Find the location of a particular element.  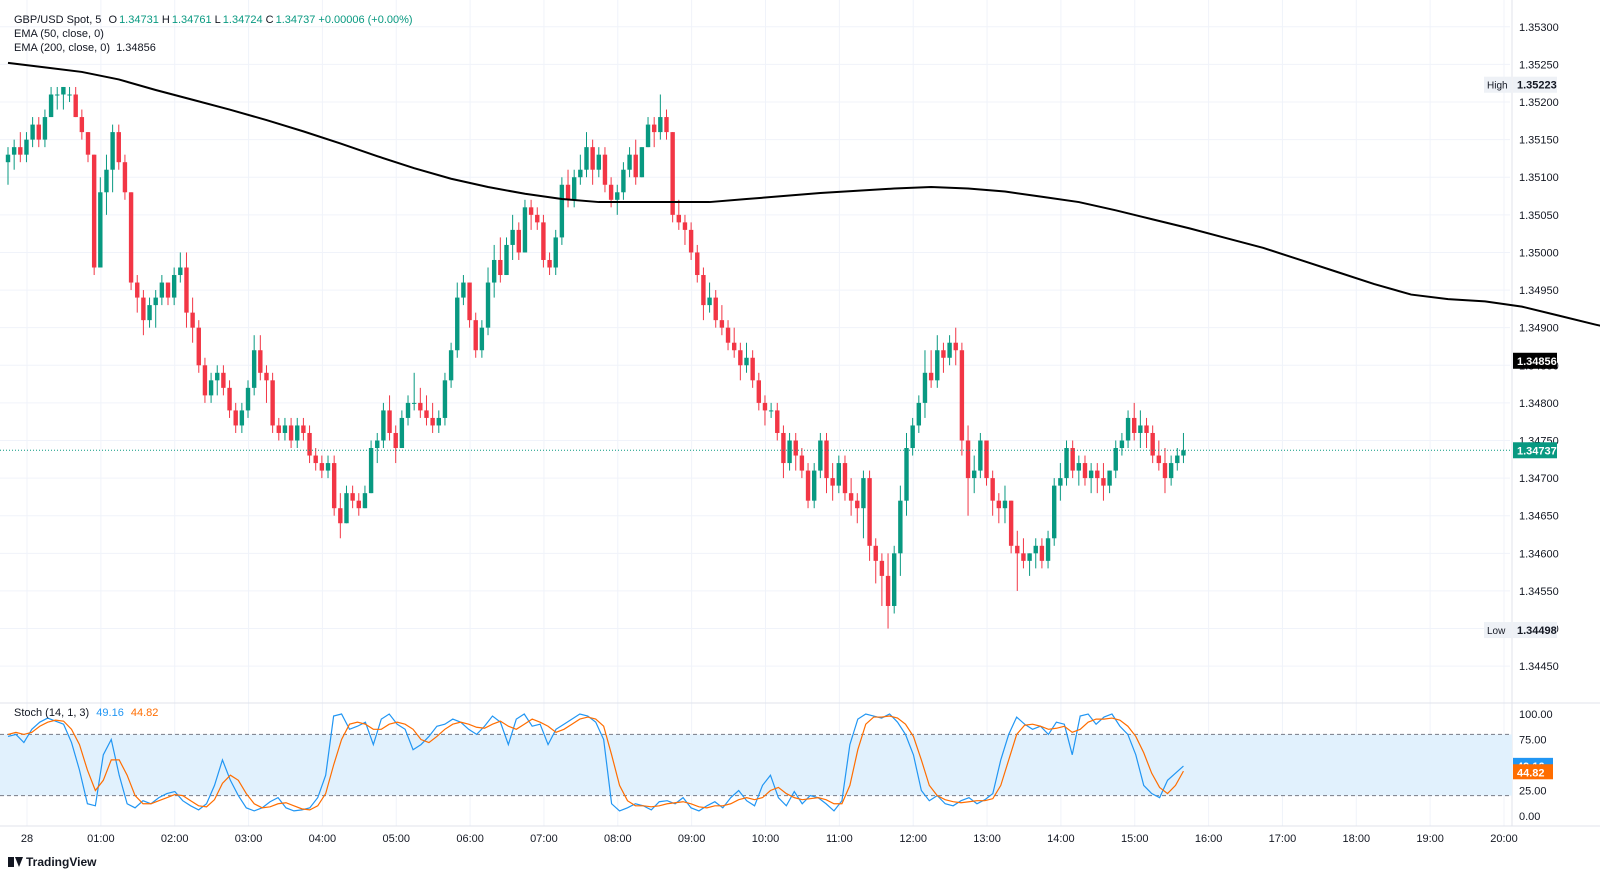

ema200-label: EMA (200, close, 0) is located at coordinates (62, 48).